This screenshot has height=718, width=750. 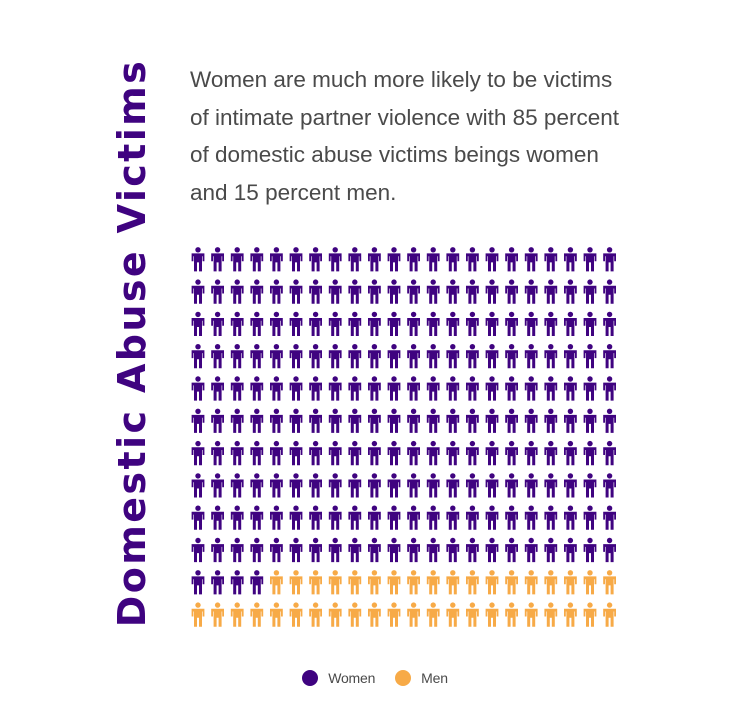 What do you see at coordinates (338, 678) in the screenshot?
I see `legend-item-women: Women` at bounding box center [338, 678].